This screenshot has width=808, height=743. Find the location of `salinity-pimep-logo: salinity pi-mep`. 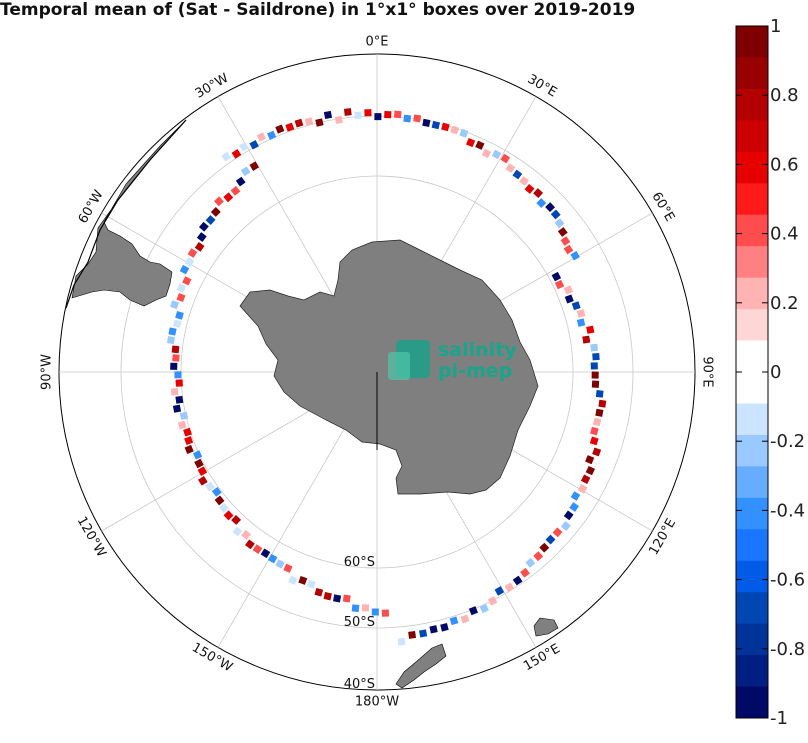

salinity-pimep-logo: salinity pi-mep is located at coordinates (452, 360).